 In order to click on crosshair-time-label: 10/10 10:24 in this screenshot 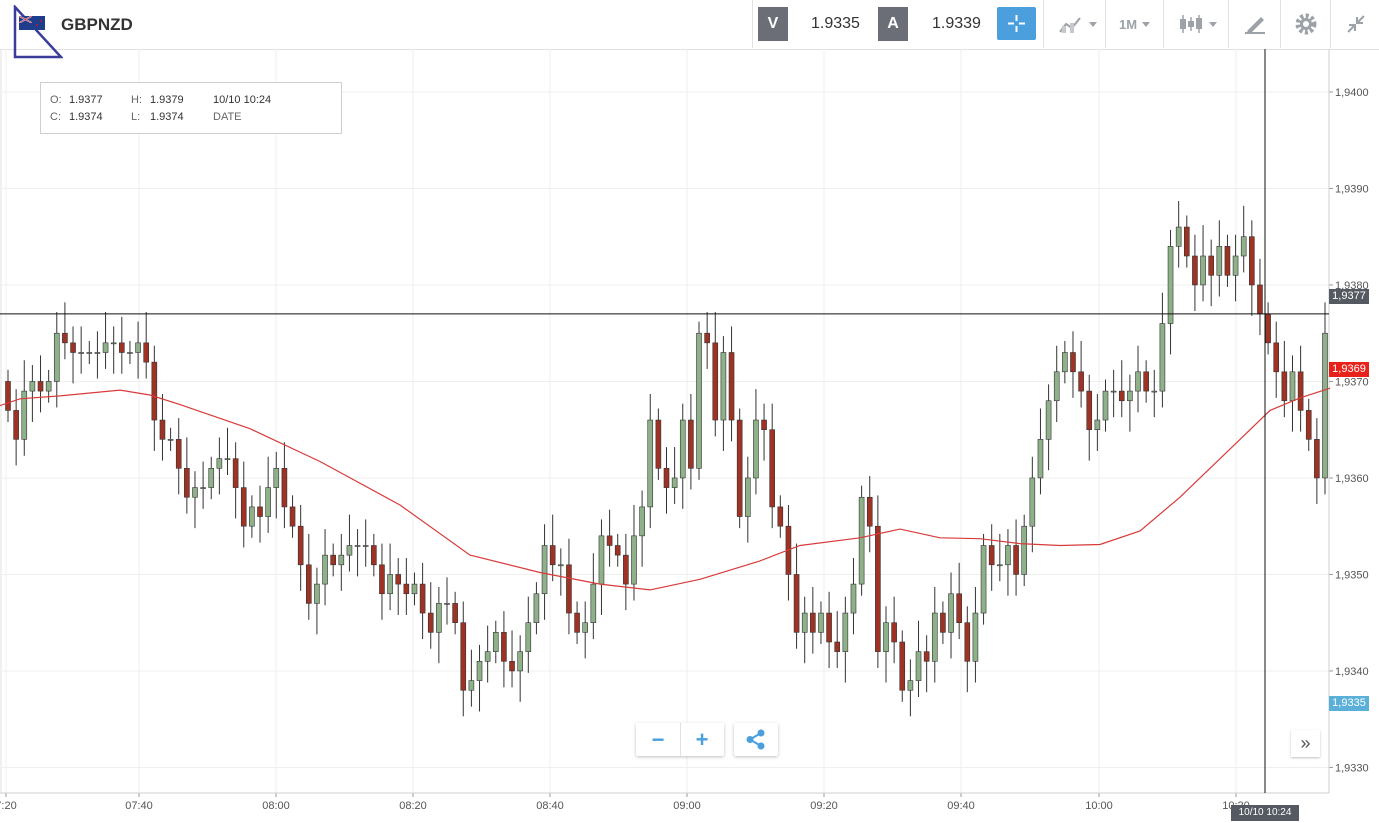, I will do `click(1265, 813)`.